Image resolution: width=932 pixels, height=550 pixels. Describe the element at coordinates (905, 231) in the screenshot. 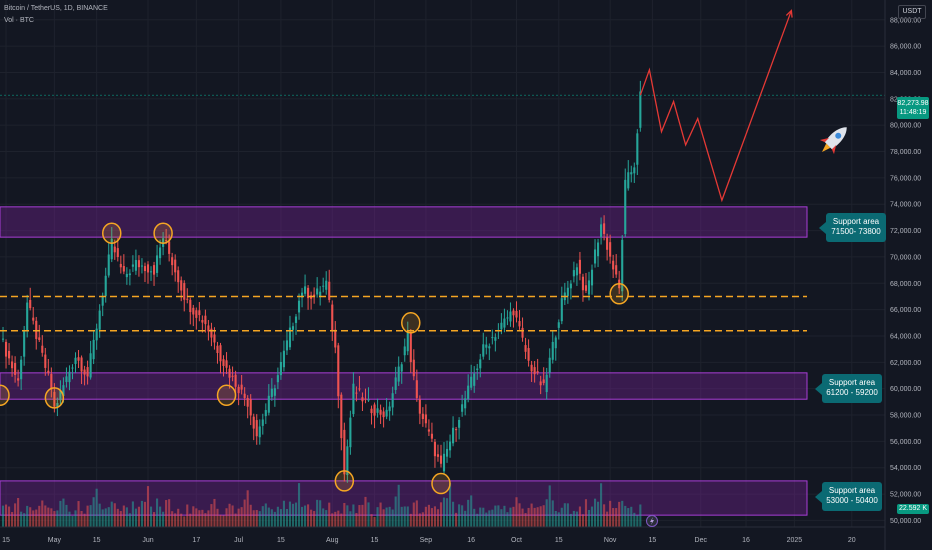

I see `price-tick-label: 72,000.00` at that location.